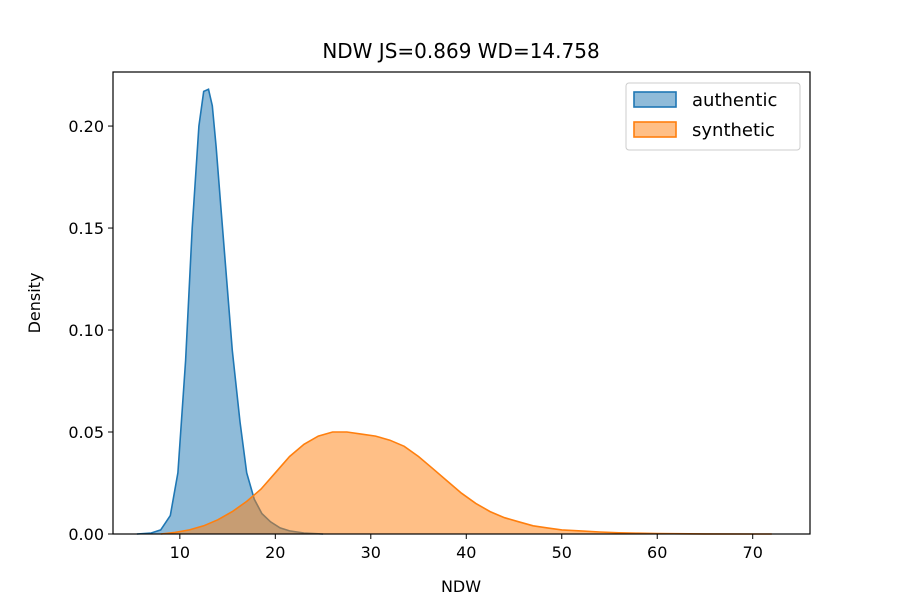  I want to click on series-area-synthetic, so click(466, 483).